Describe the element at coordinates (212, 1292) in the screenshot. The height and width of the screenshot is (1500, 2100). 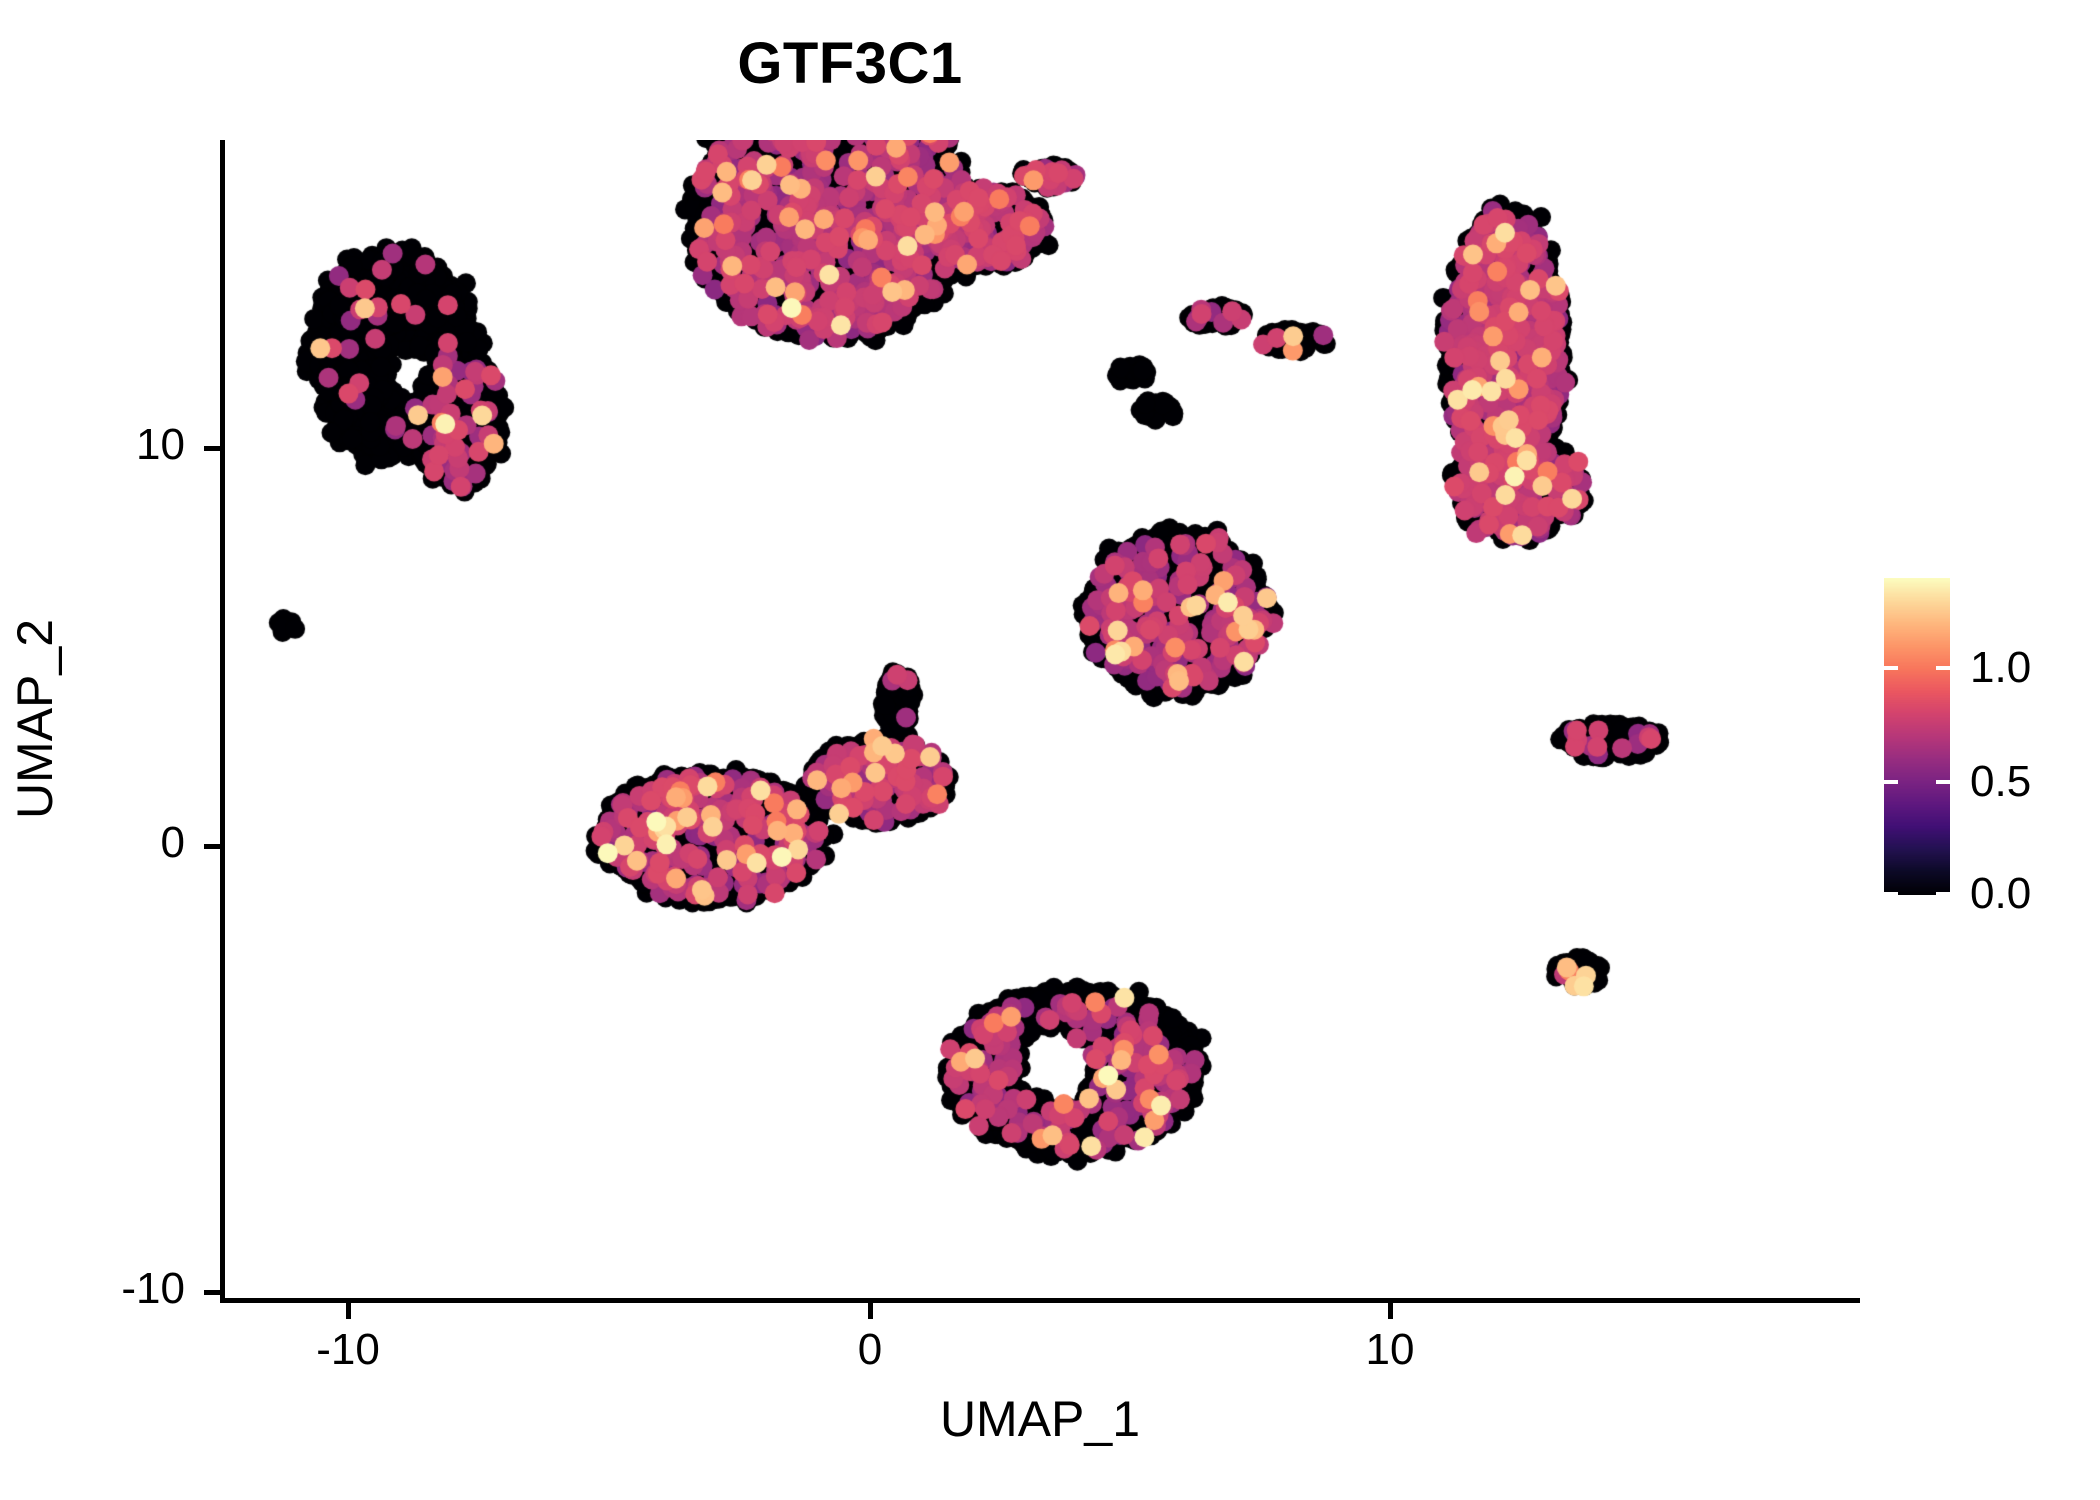
I see `y-tick-mark-minus10` at that location.